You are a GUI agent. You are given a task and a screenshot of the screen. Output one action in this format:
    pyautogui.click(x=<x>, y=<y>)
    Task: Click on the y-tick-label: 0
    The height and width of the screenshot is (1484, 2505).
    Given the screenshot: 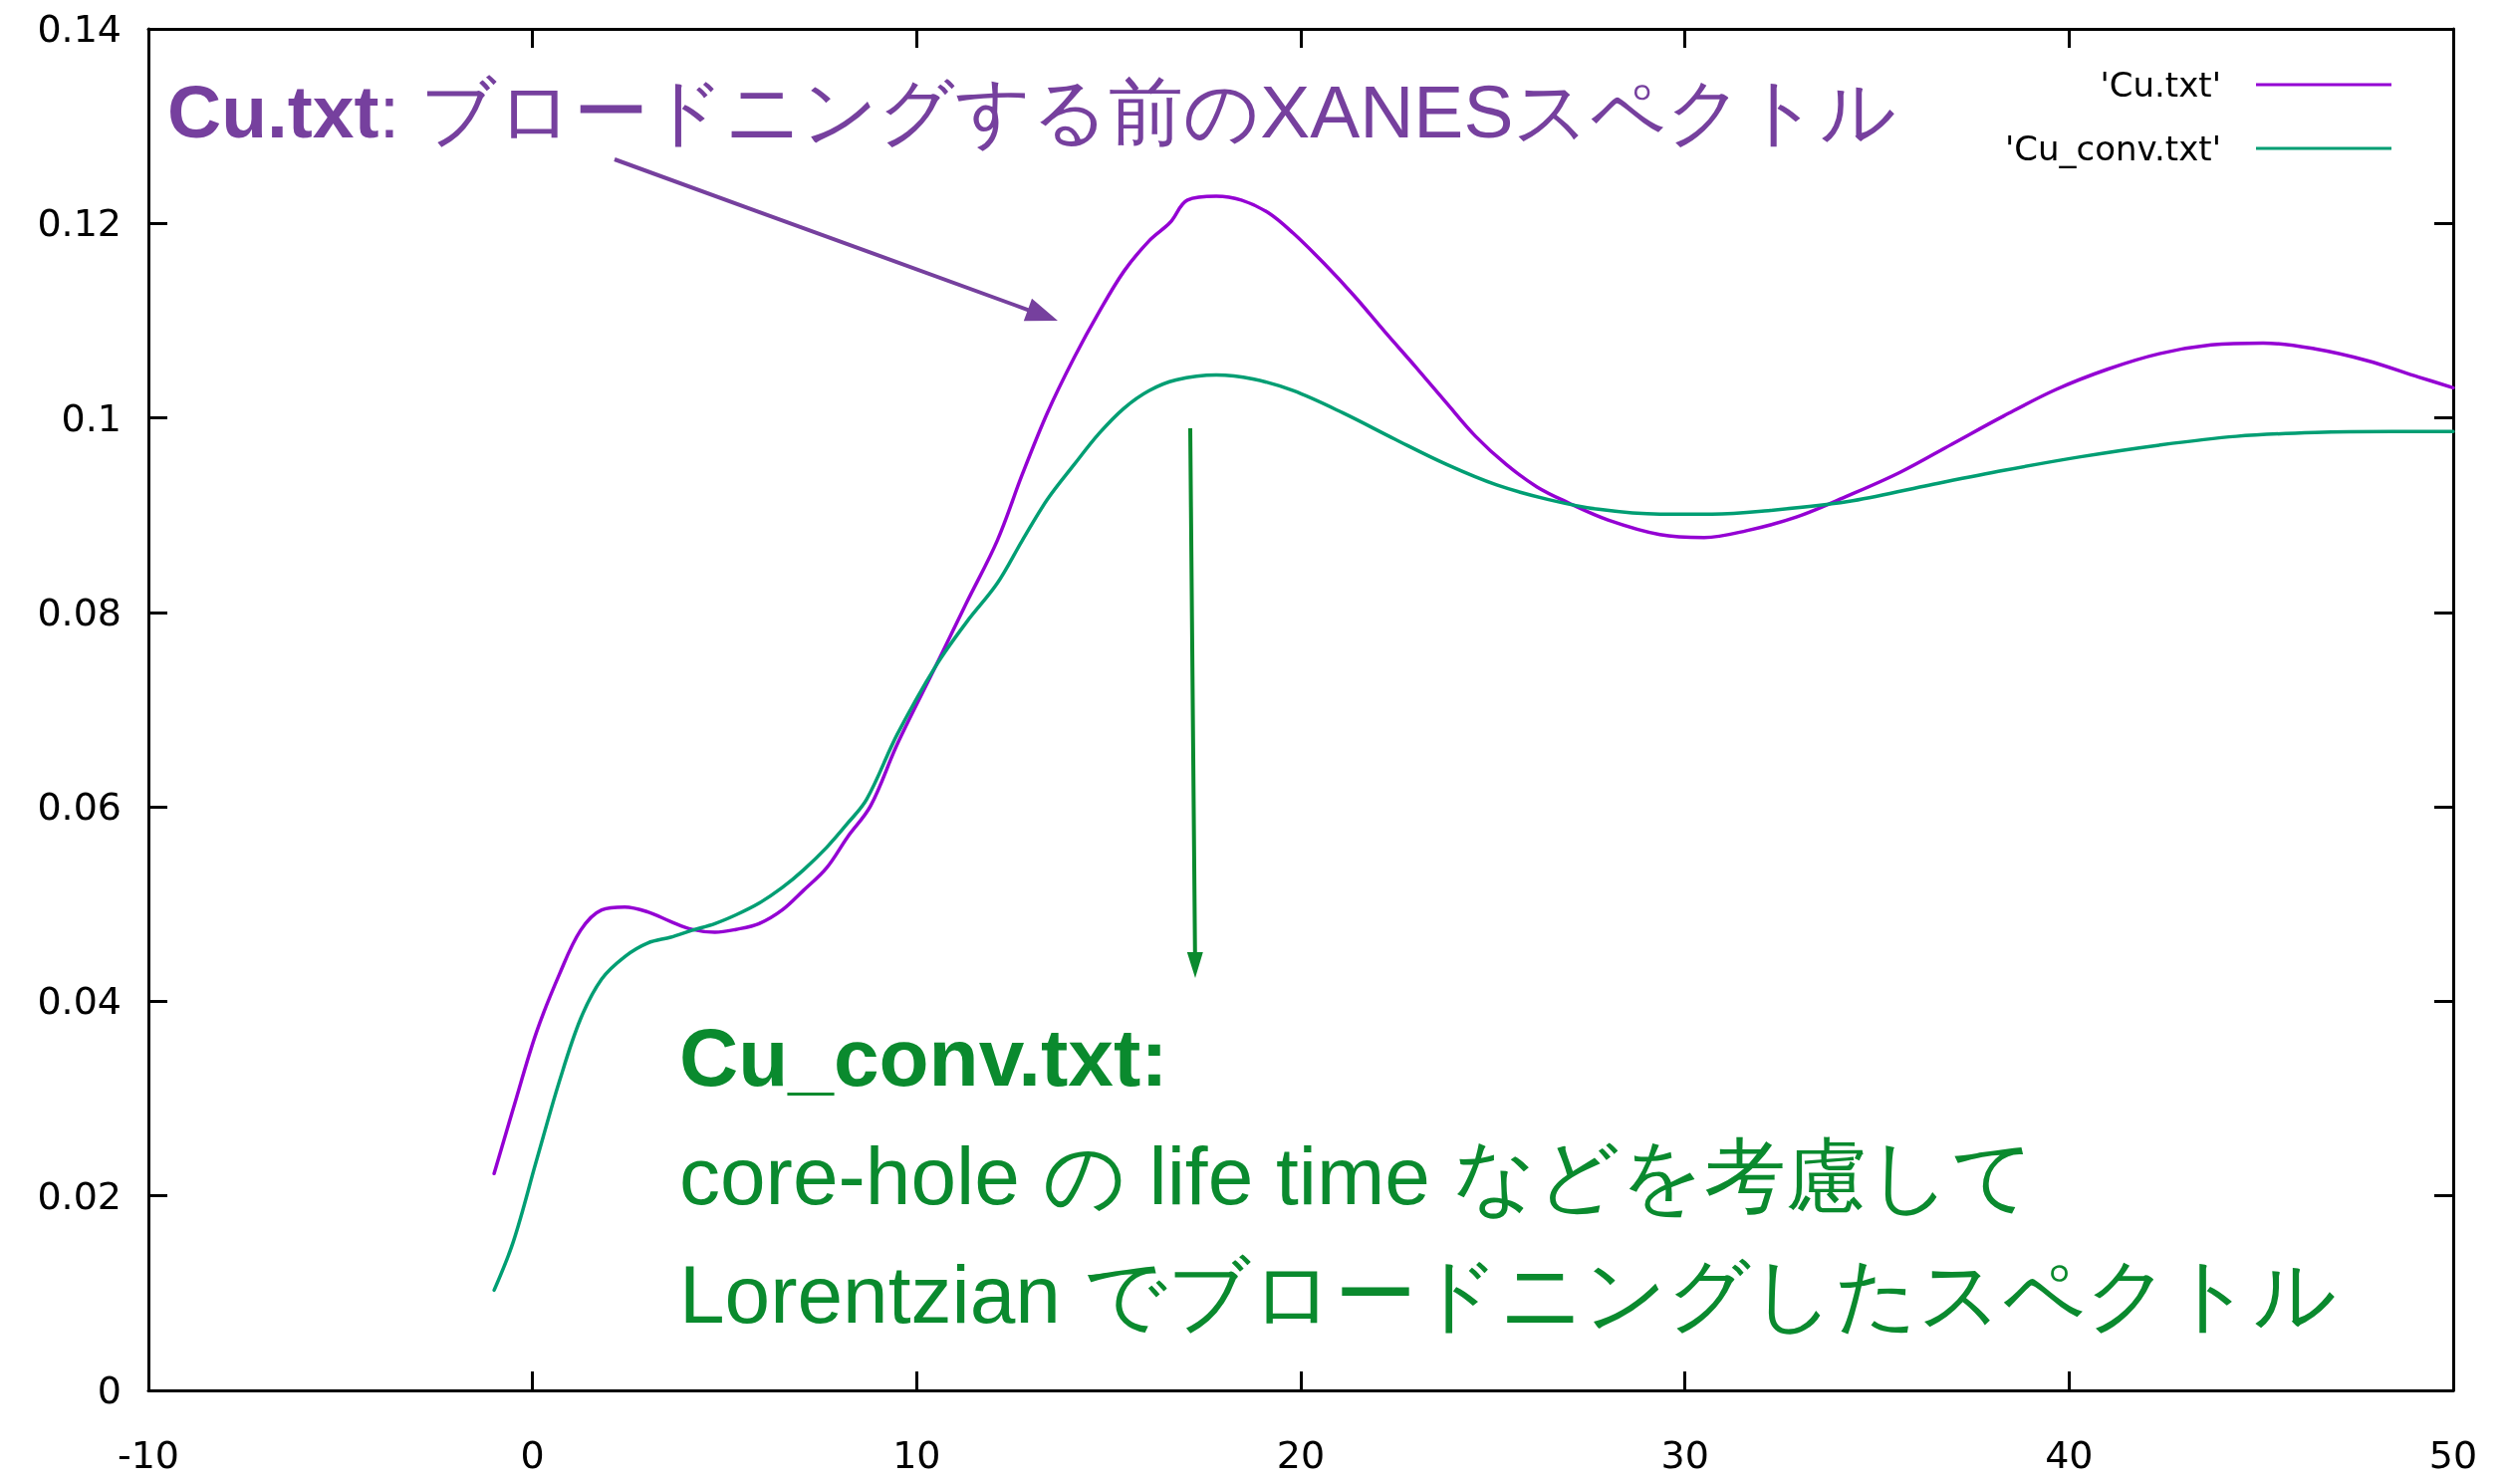 What is the action you would take?
    pyautogui.click(x=110, y=1390)
    